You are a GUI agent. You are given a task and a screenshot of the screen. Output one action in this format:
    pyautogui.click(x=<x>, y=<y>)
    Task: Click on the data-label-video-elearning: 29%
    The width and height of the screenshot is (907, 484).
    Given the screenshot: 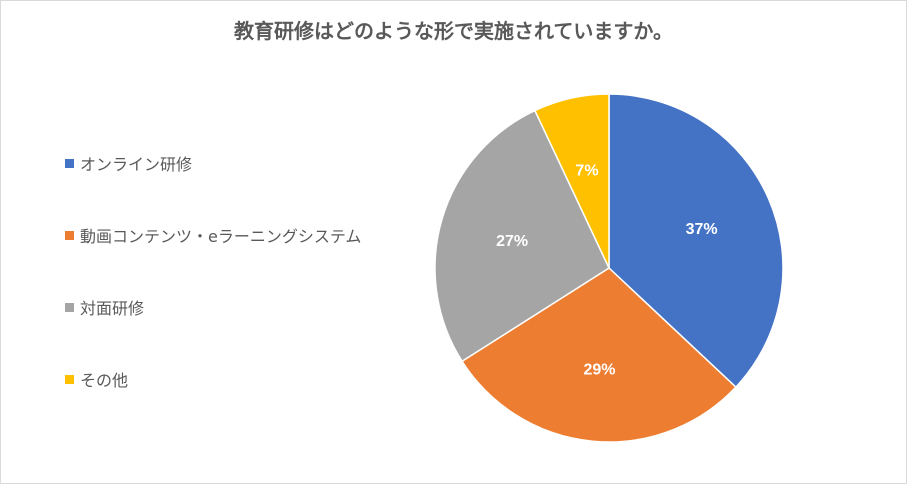 What is the action you would take?
    pyautogui.click(x=599, y=369)
    